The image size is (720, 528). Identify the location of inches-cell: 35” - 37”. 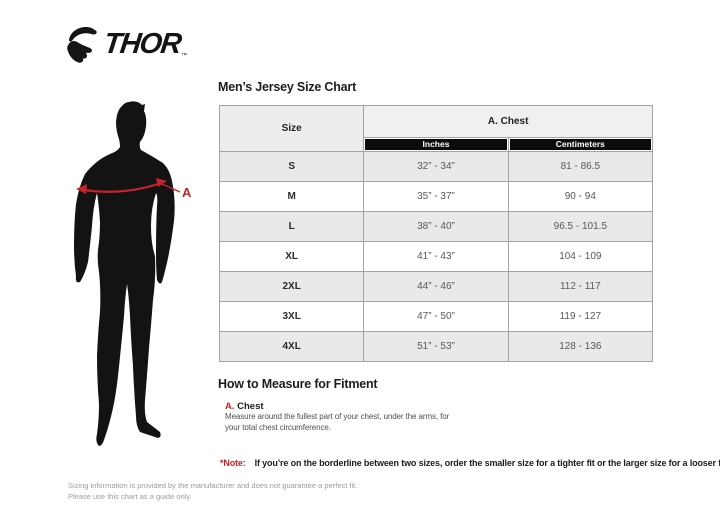
(436, 196).